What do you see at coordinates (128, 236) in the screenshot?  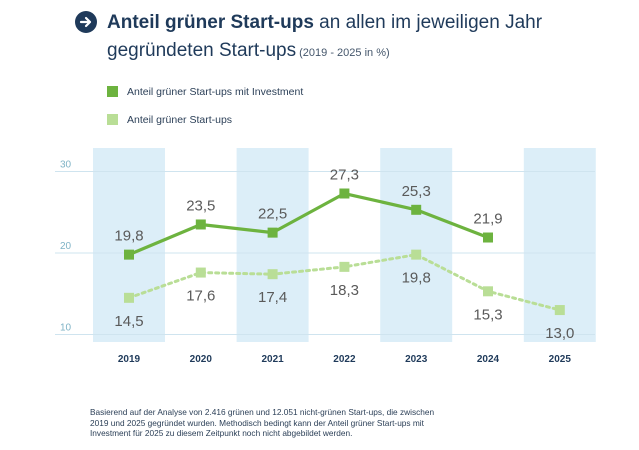 I see `data-label-investment-2019: 19,8` at bounding box center [128, 236].